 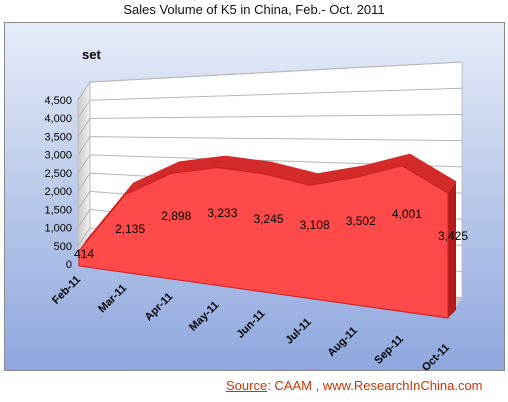 What do you see at coordinates (361, 221) in the screenshot?
I see `data-label: 3,502` at bounding box center [361, 221].